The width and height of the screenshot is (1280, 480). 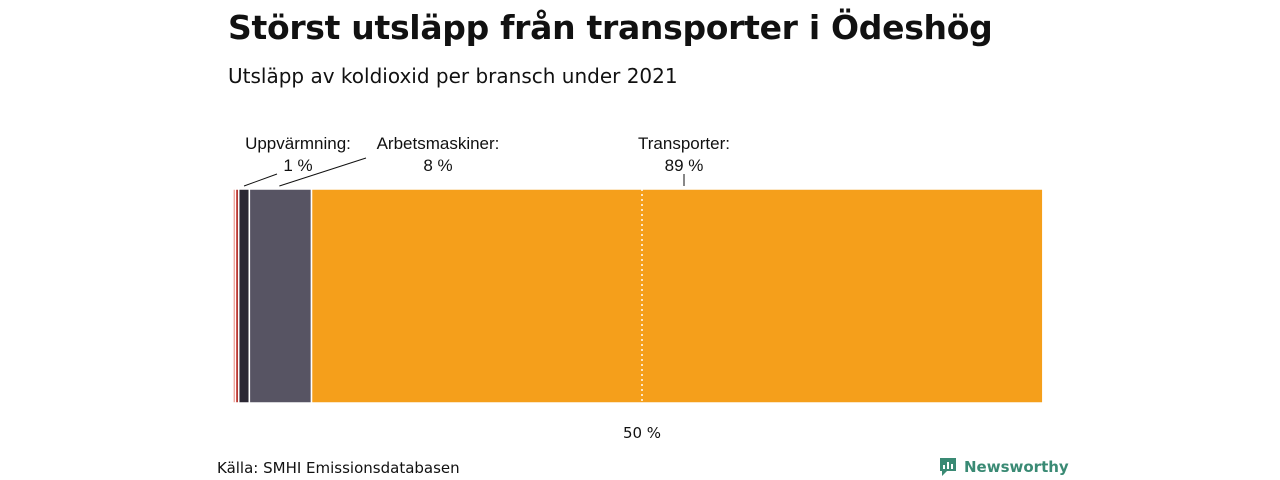 What do you see at coordinates (438, 143) in the screenshot?
I see `arbetsmaskiner-label: Arbetsmaskiner:` at bounding box center [438, 143].